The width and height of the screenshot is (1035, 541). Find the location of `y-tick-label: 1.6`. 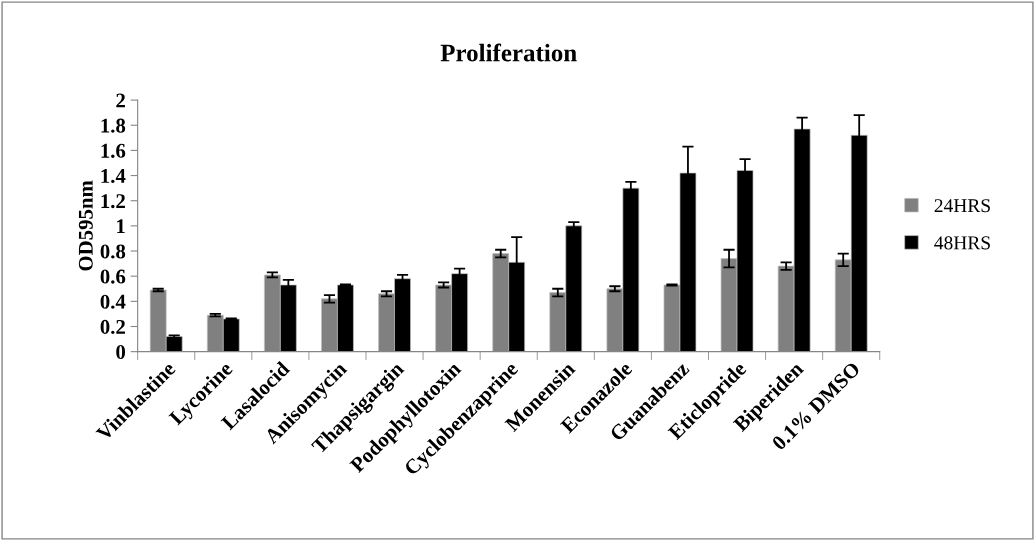

y-tick-label: 1.6 is located at coordinates (113, 150).